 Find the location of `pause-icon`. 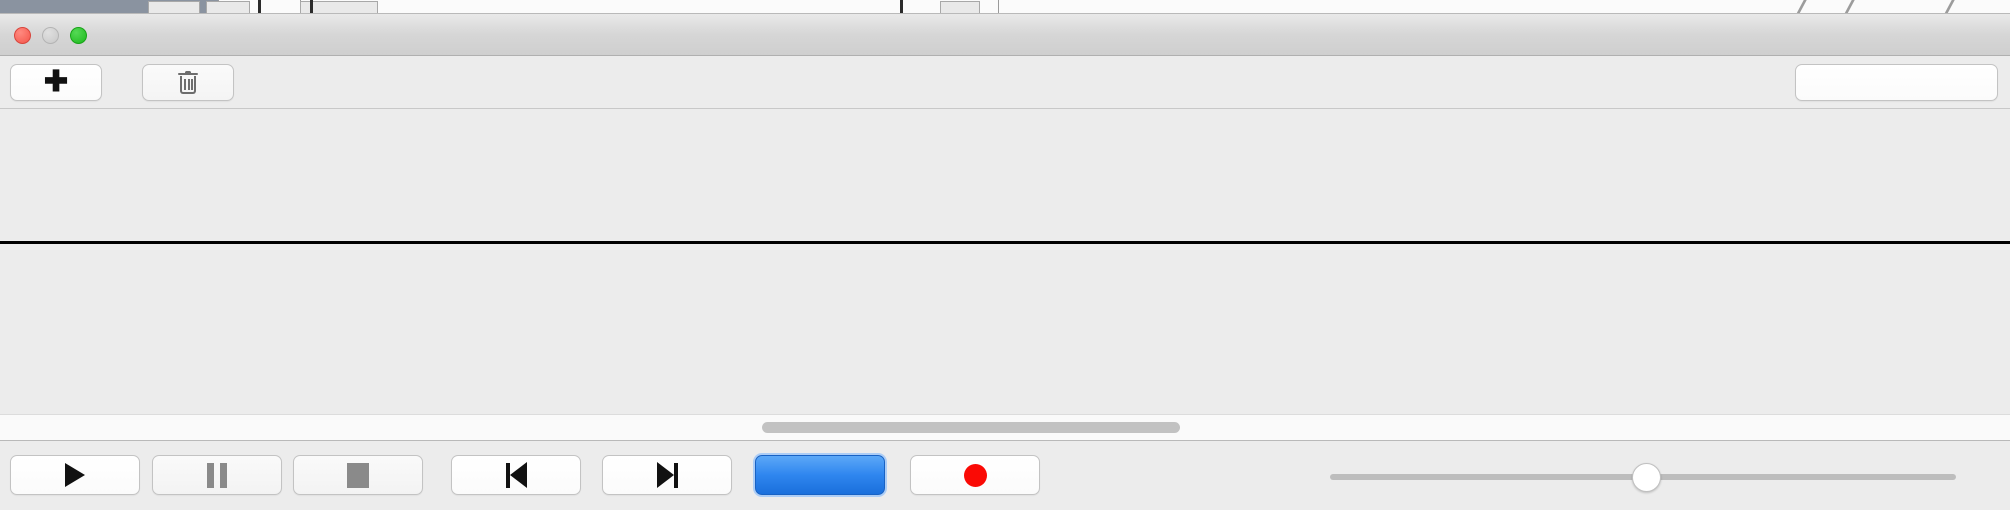

pause-icon is located at coordinates (217, 475).